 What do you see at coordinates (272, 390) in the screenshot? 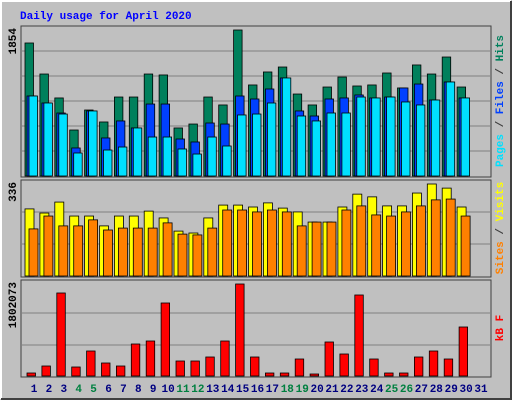
I see `x-tick-label: 17` at bounding box center [272, 390].